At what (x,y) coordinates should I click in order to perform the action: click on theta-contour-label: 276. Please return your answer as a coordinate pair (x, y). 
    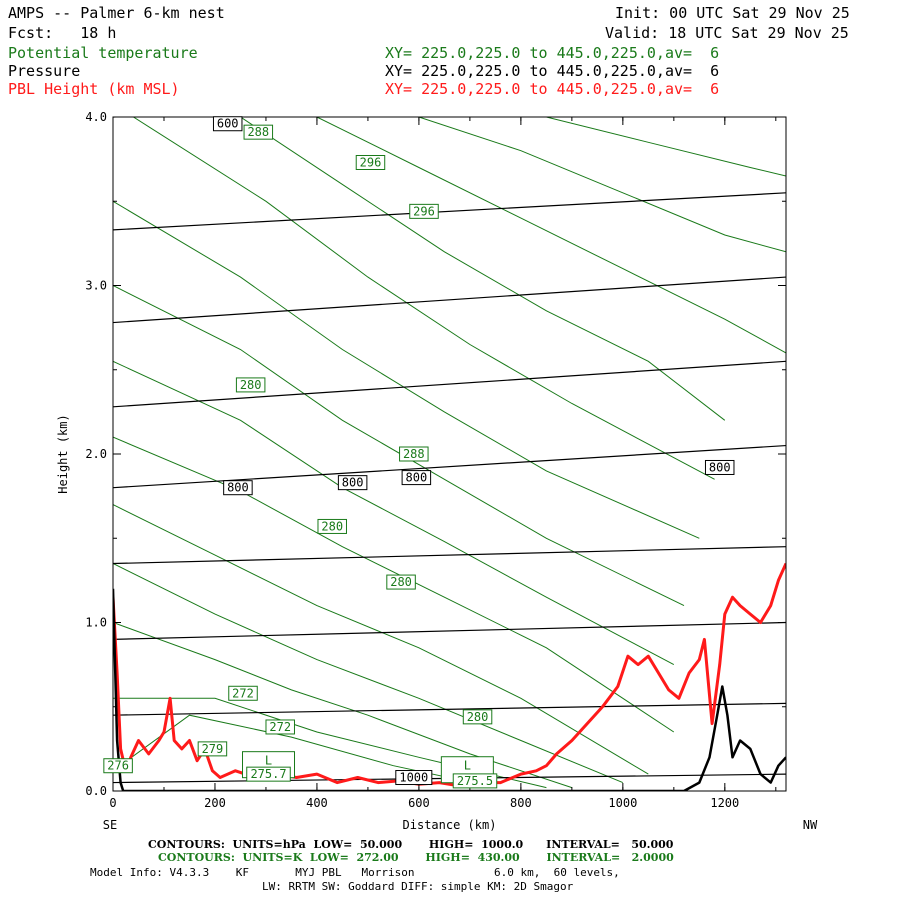
    Looking at the image, I should click on (118, 766).